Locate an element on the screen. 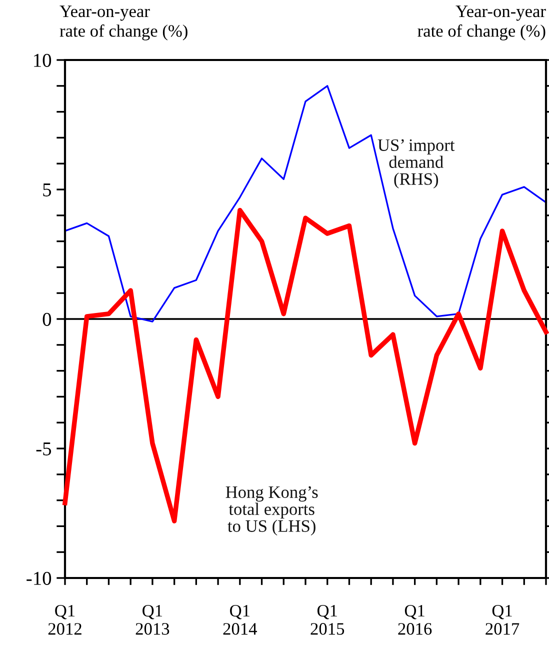 This screenshot has width=549, height=646. x-tick-label: Q1 2016 is located at coordinates (415, 619).